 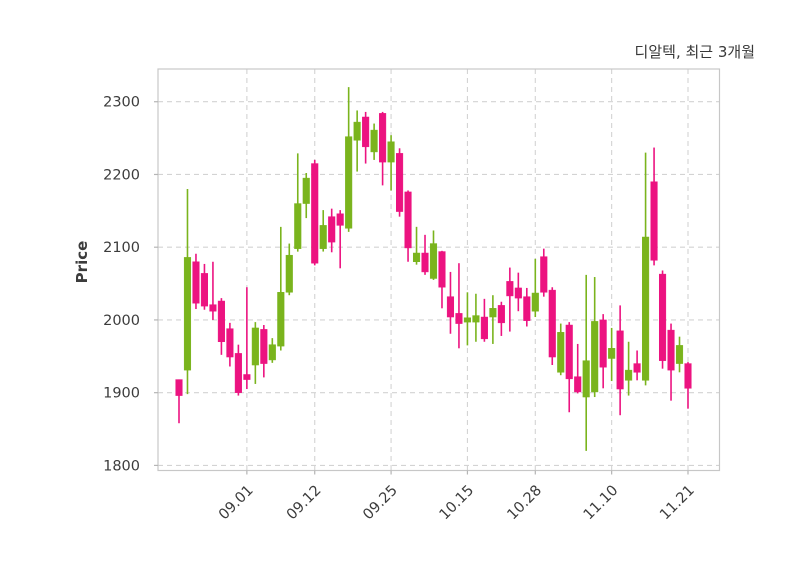 I want to click on y-tick-label: 2300, so click(x=121, y=103).